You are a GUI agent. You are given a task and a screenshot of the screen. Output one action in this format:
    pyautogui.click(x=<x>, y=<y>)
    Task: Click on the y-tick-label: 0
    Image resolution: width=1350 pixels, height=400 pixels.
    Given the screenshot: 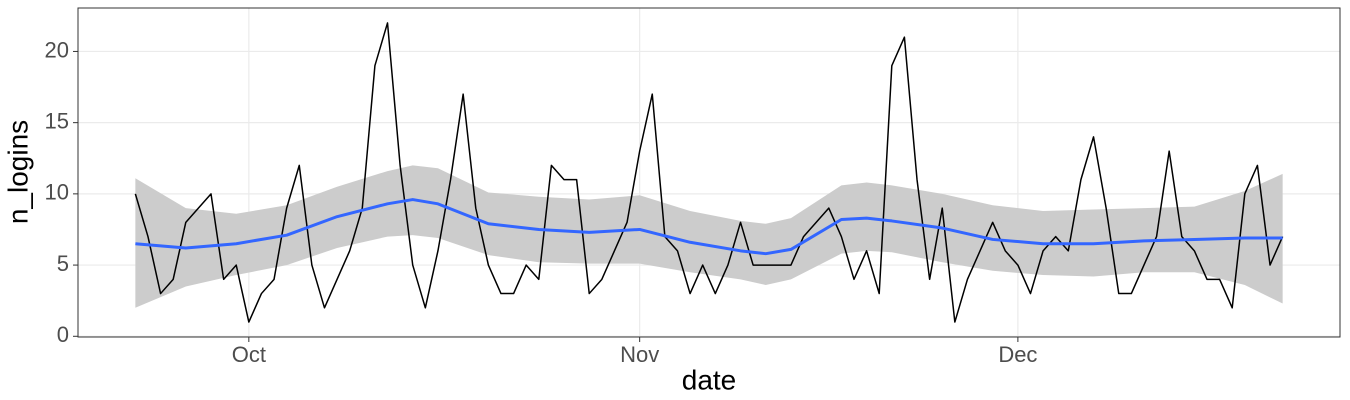 What is the action you would take?
    pyautogui.click(x=63, y=334)
    